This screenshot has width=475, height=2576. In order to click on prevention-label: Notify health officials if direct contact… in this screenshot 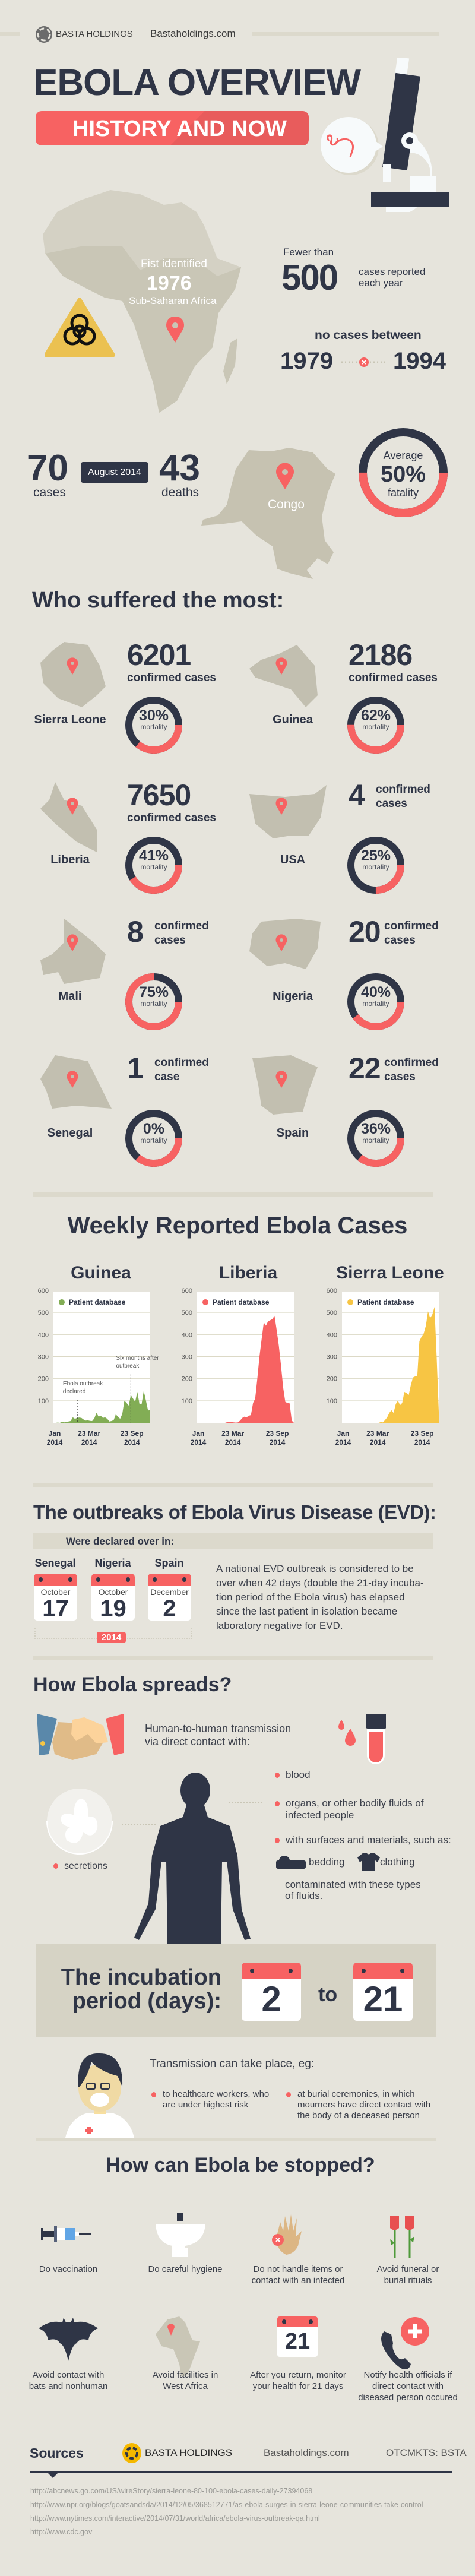, I will do `click(407, 2386)`.